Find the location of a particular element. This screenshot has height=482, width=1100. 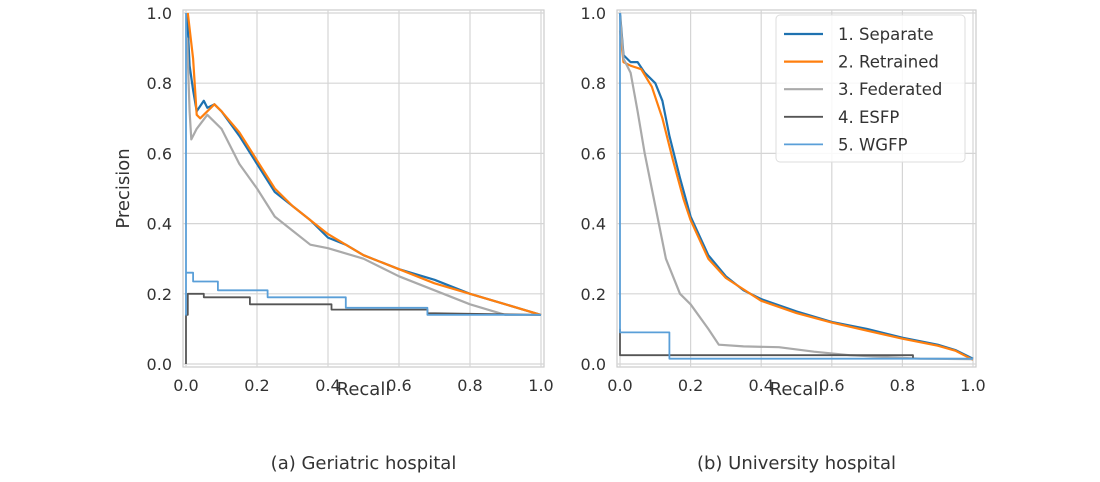

subplot-caption: (b) University hospital is located at coordinates (796, 463).